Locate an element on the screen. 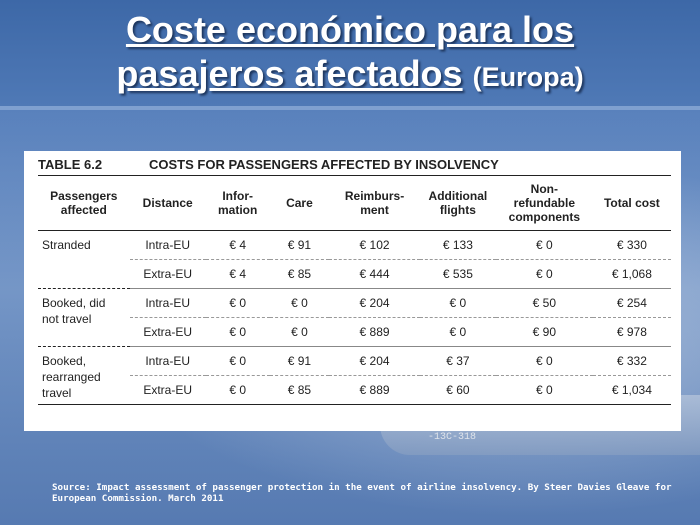 This screenshot has height=525, width=700. column-header-label: ment is located at coordinates (374, 210).